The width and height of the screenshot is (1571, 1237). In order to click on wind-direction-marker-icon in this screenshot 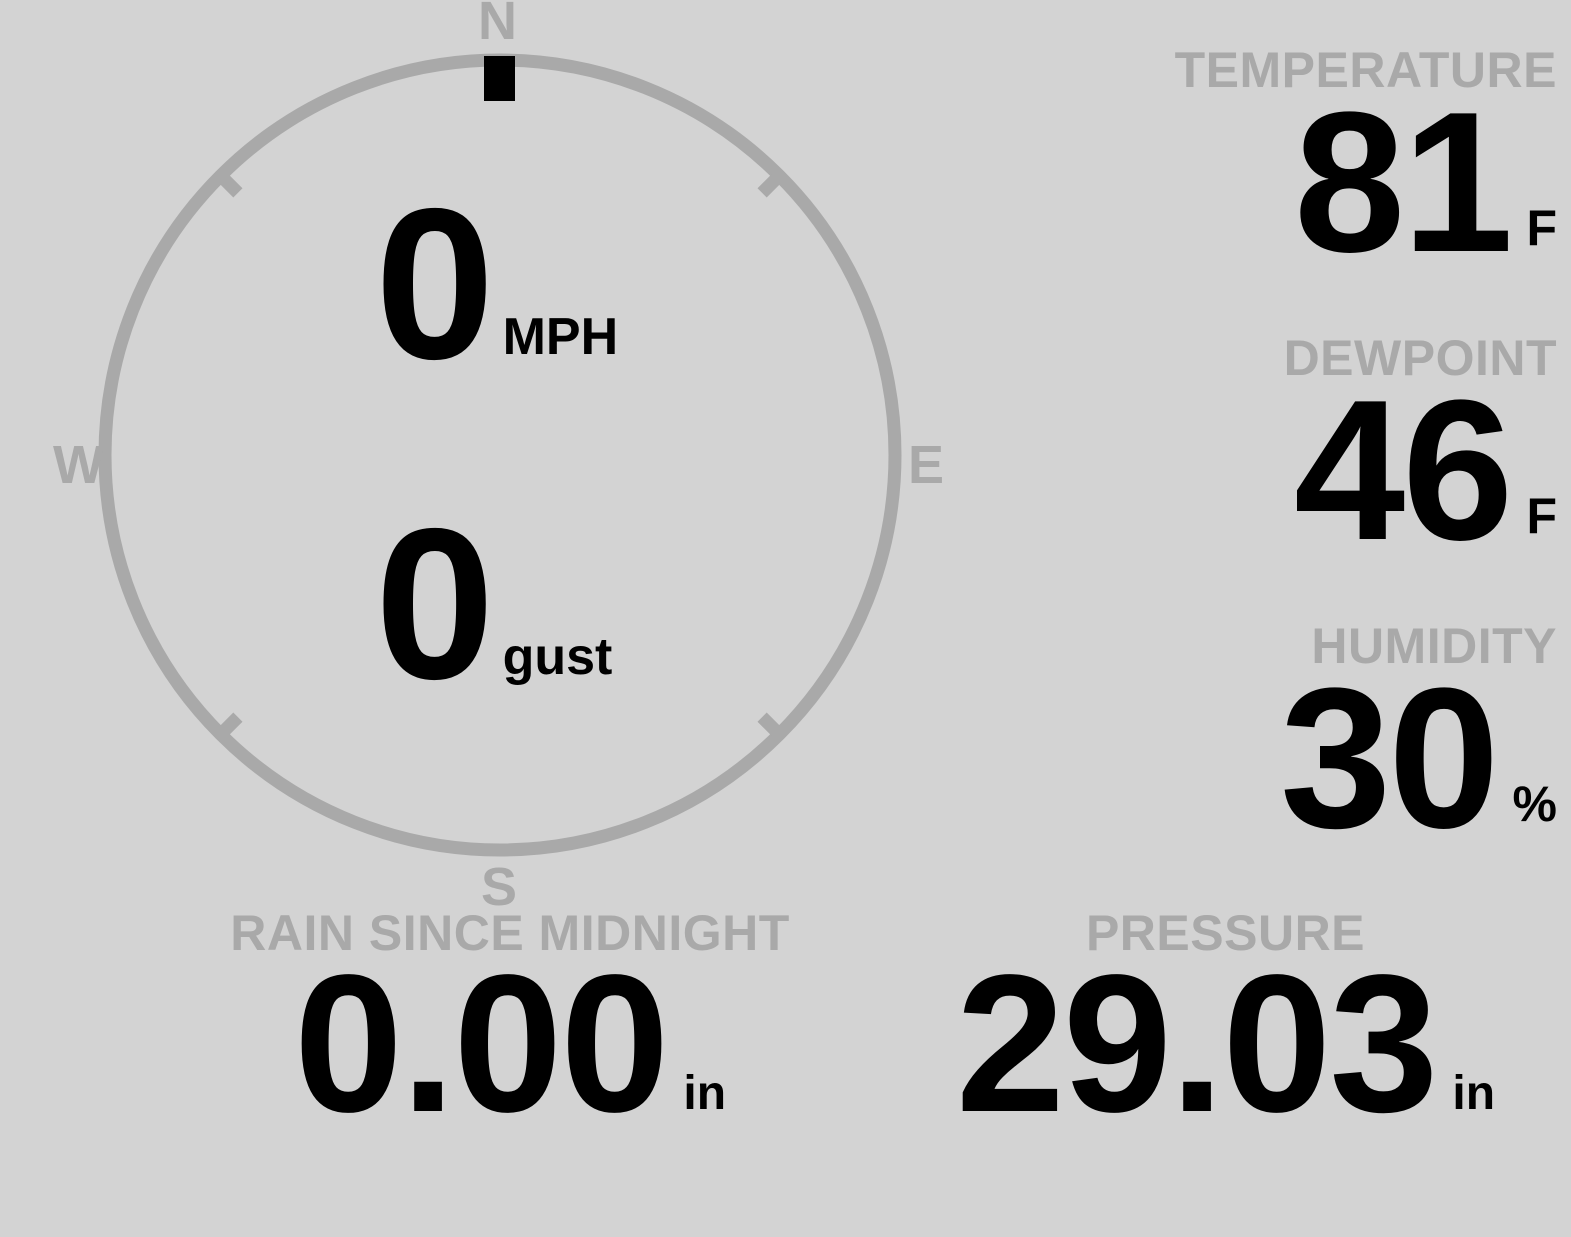, I will do `click(499, 78)`.